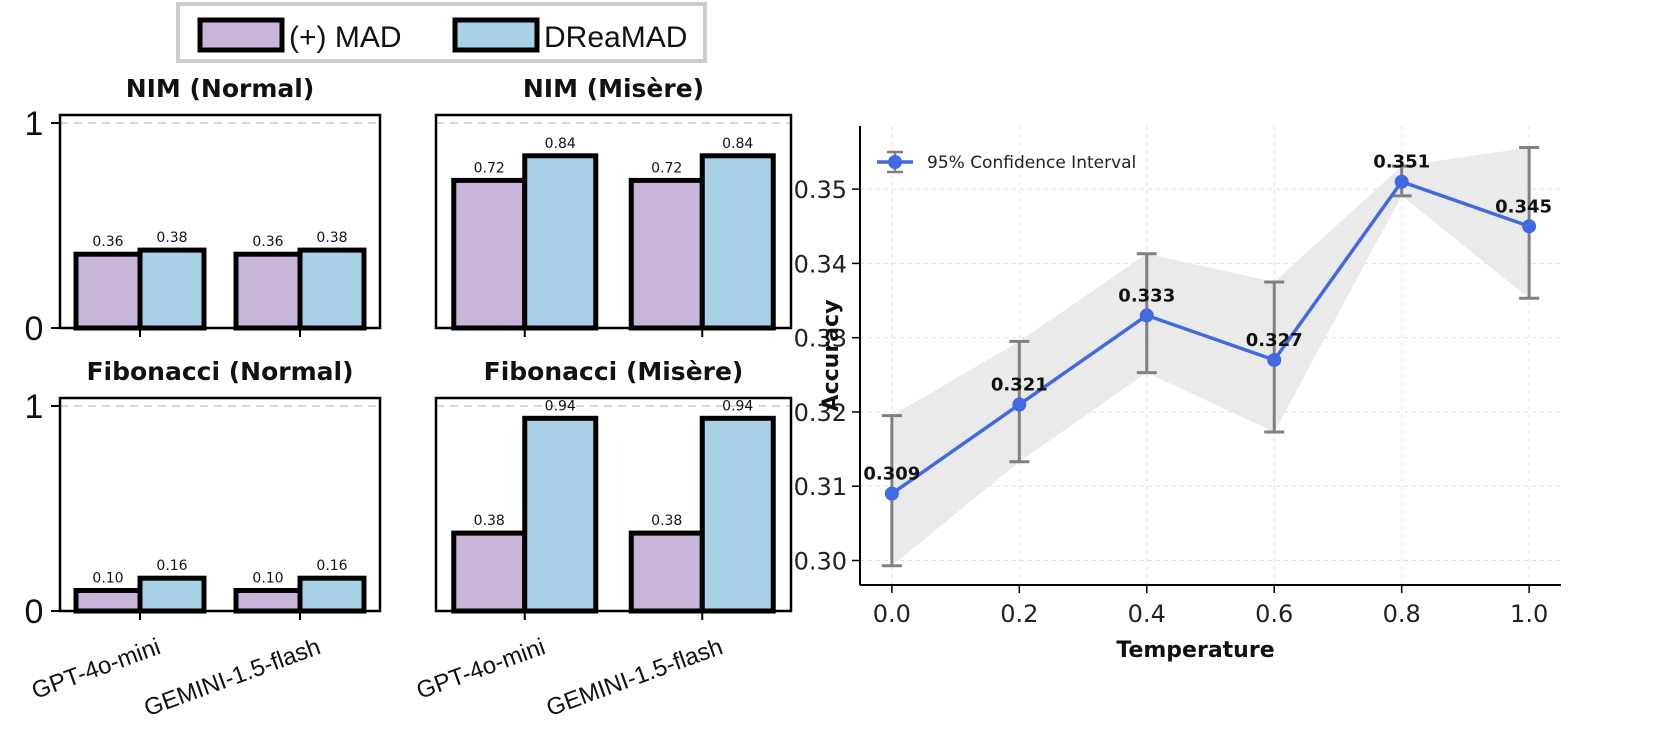 This screenshot has height=750, width=1661. Describe the element at coordinates (1529, 614) in the screenshot. I see `x-tick-label: 1.0` at that location.